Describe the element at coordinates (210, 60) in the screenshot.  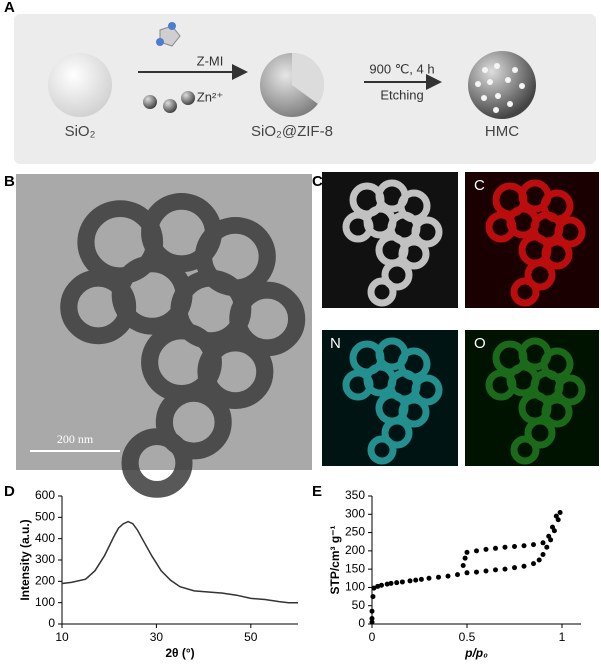
I see `step-label: Z-MI` at that location.